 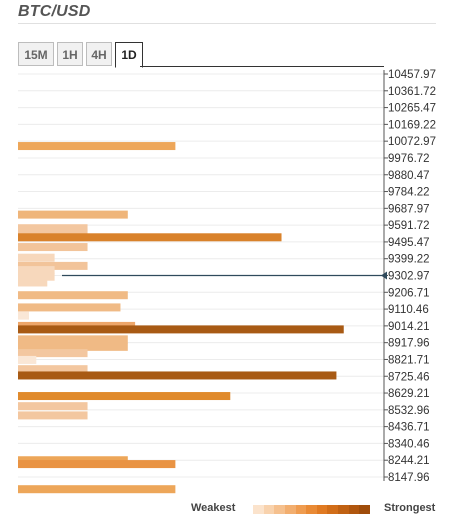 I want to click on y-tick-label: 9687.97, so click(x=409, y=209).